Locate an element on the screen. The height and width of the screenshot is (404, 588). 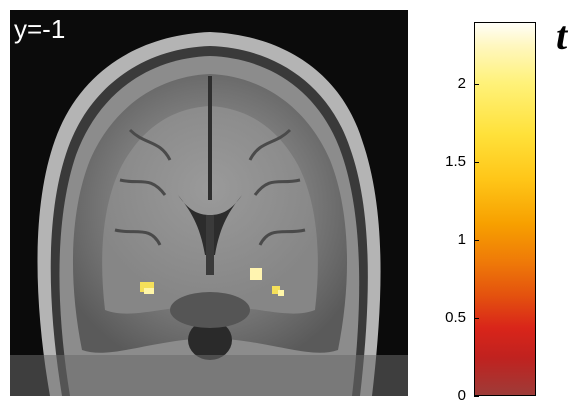
colorbar is located at coordinates (505, 209).